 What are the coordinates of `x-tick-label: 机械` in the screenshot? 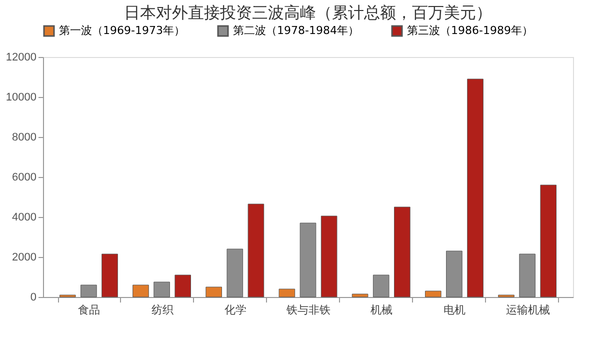 It's located at (381, 310).